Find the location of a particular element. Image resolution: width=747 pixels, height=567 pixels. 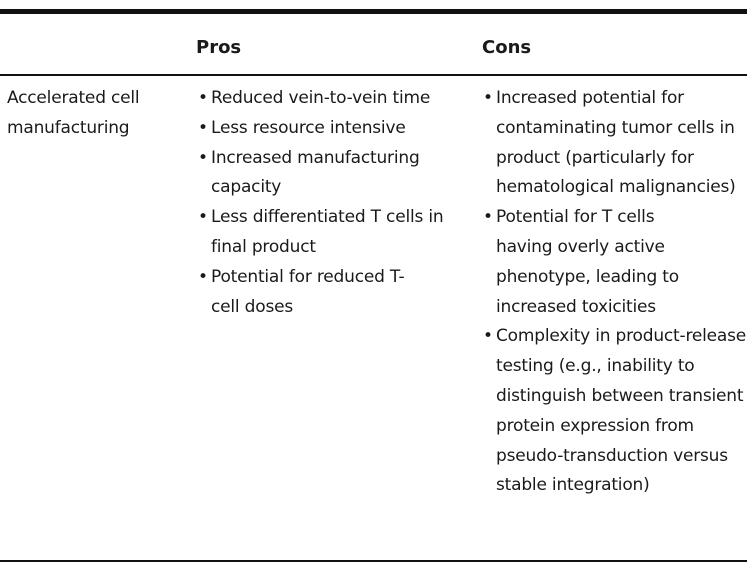

table-top-rule is located at coordinates (373, 11).